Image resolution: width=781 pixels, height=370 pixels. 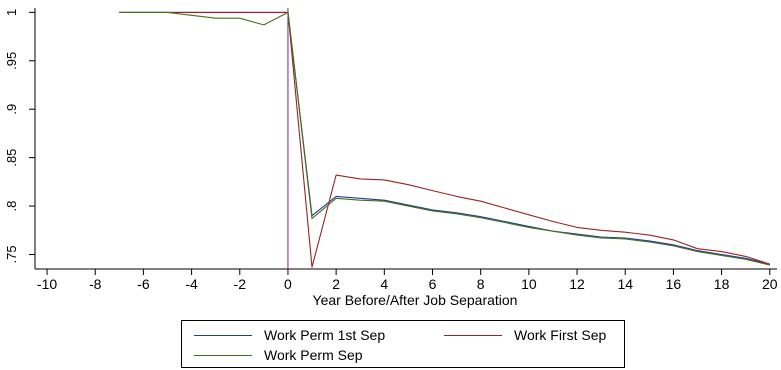 I want to click on legend-label-series-1: Work Perm 1st Sep, so click(x=325, y=335).